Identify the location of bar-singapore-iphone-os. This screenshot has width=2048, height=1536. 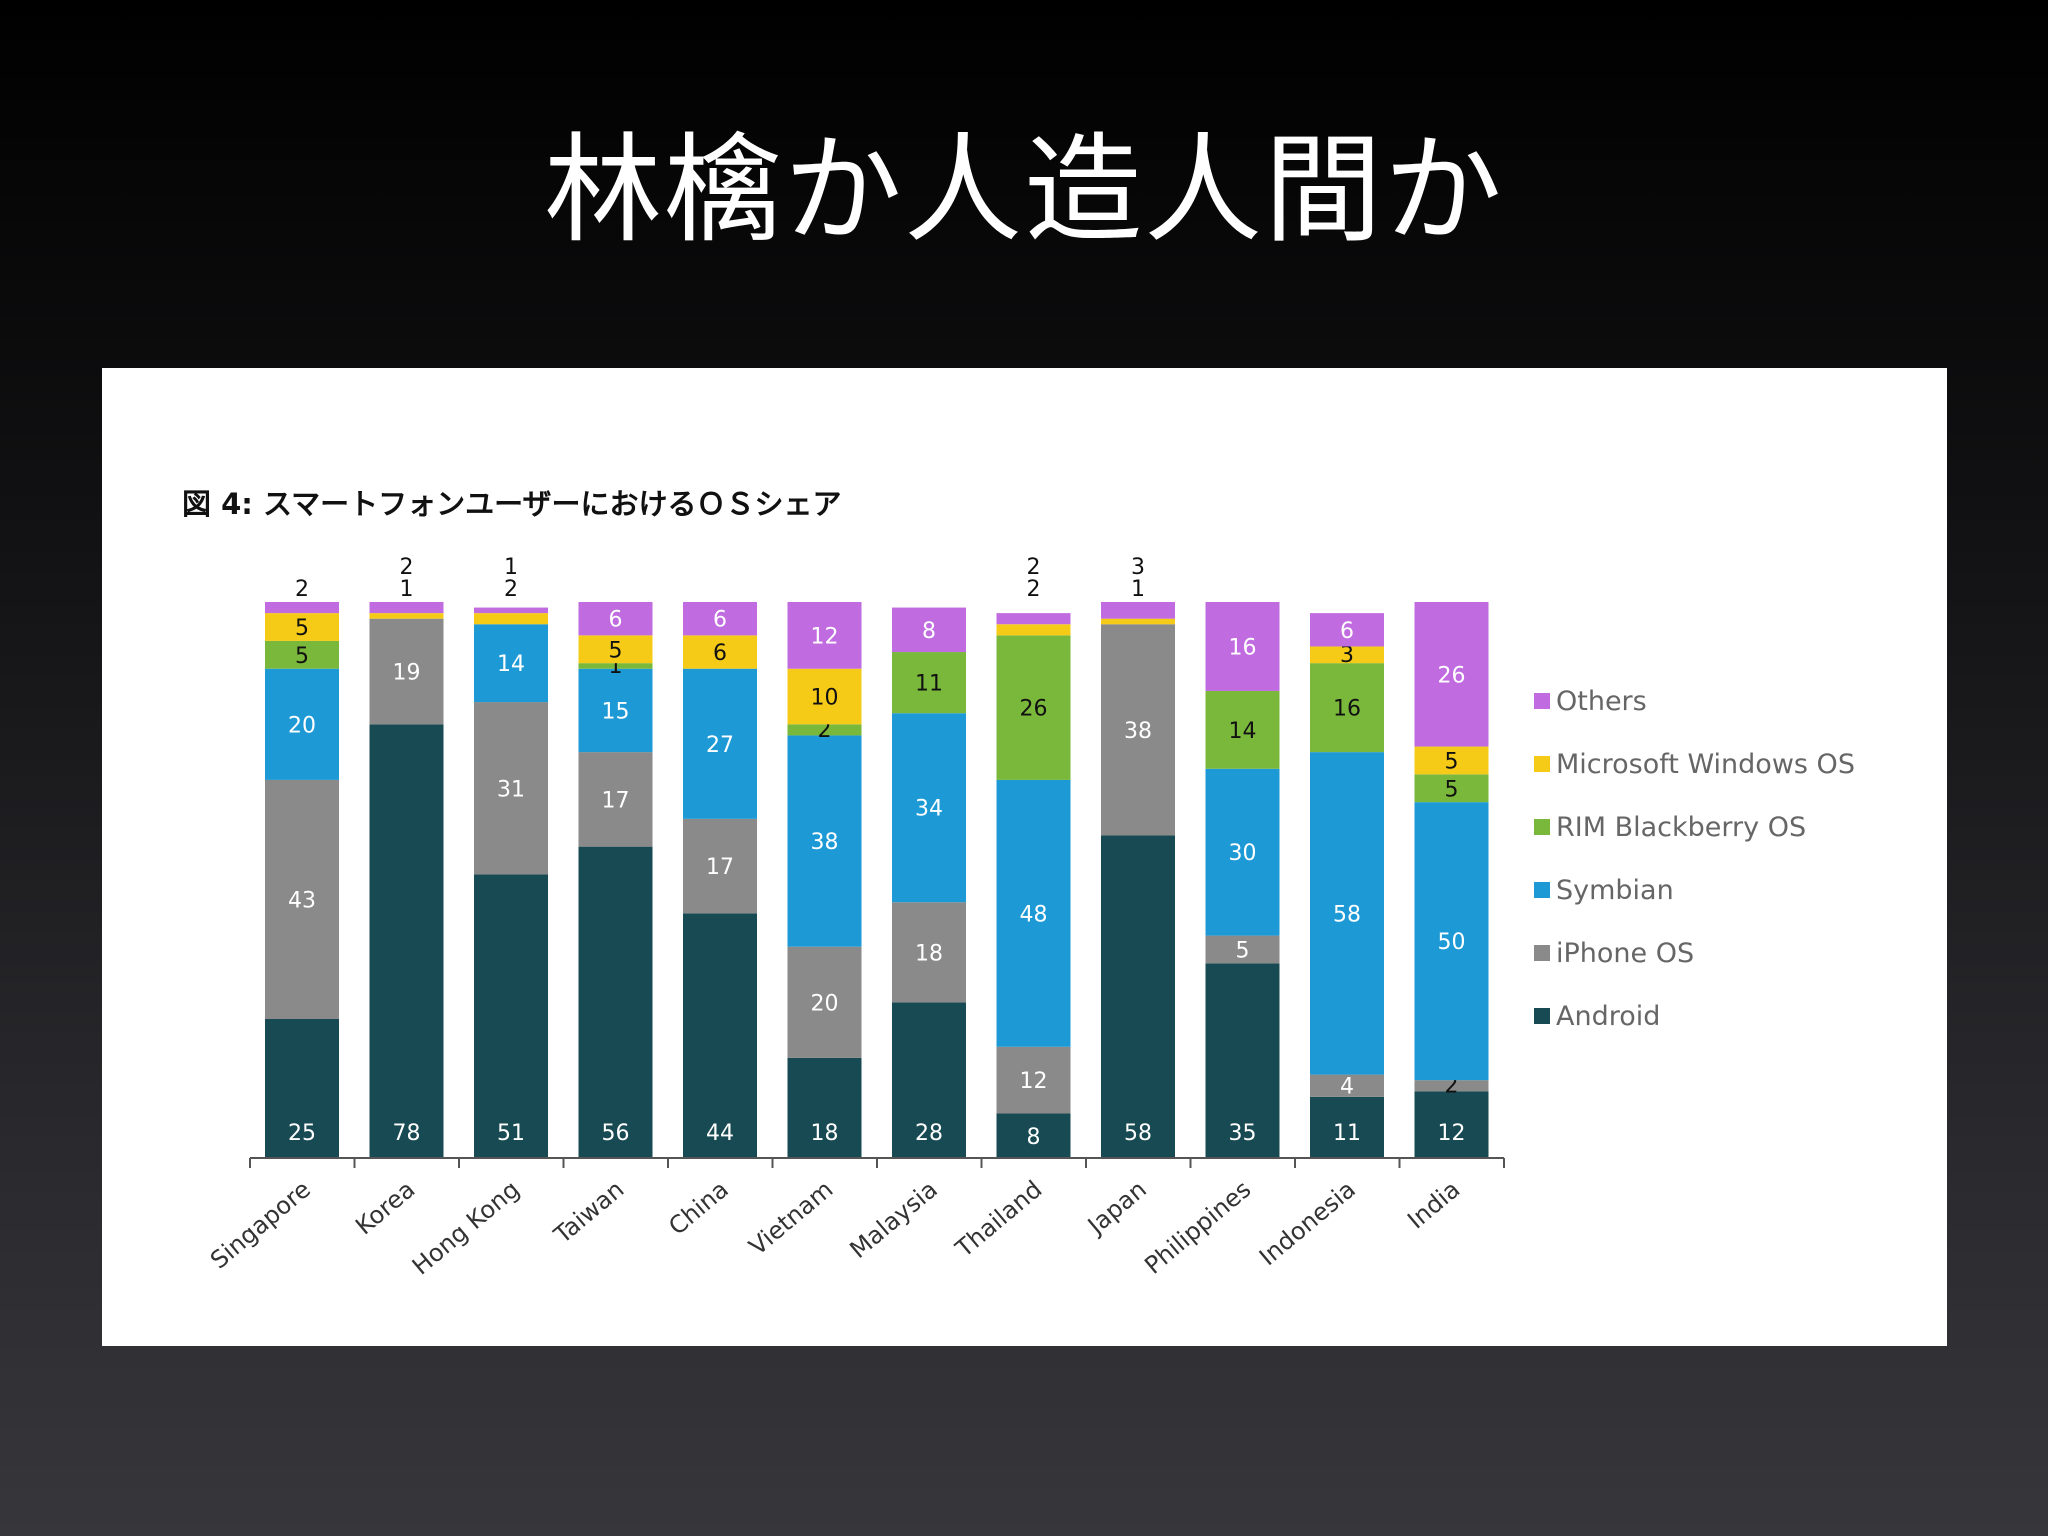
(302, 899).